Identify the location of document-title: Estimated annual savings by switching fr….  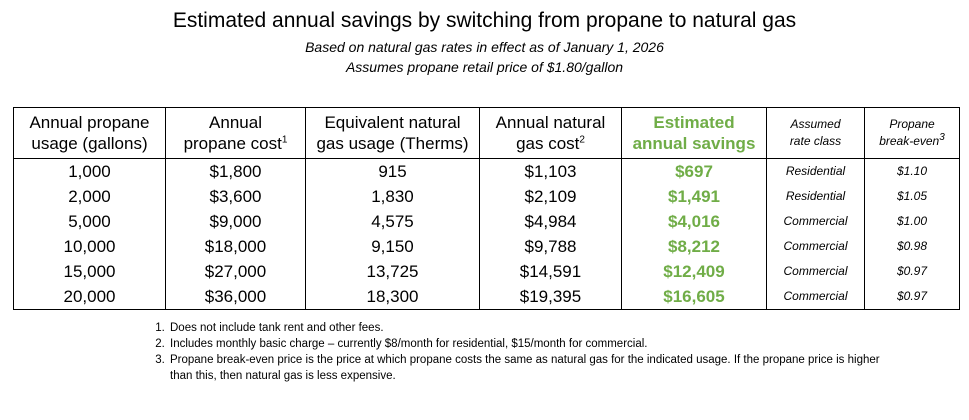
(484, 20).